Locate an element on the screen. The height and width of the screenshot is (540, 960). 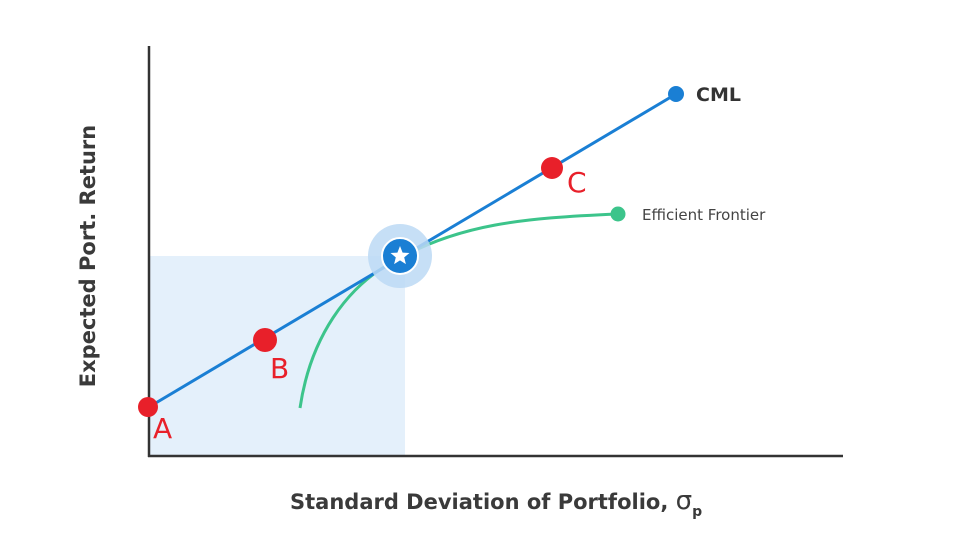
cml-endpoint is located at coordinates (676, 94).